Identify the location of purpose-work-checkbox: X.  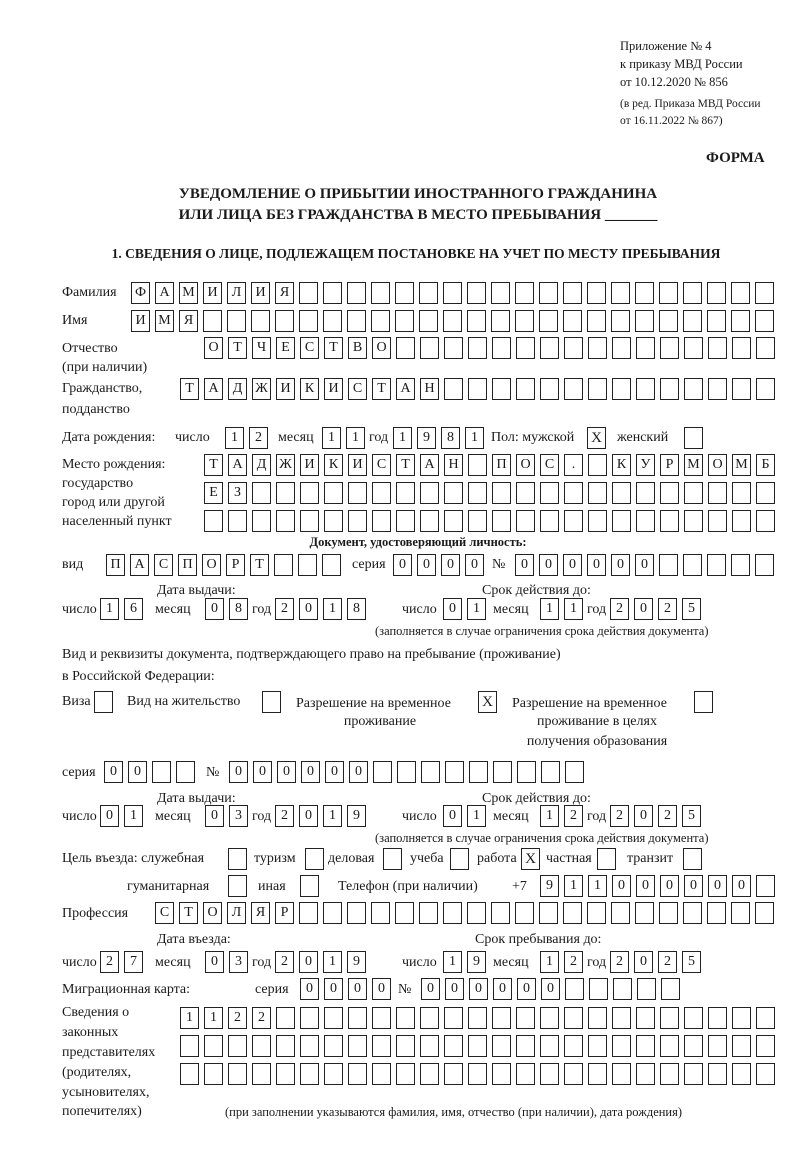
(530, 859).